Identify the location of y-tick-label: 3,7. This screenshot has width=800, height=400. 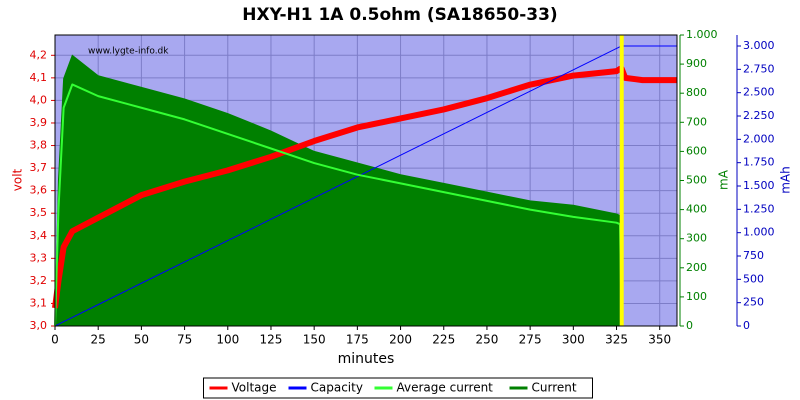
(39, 167).